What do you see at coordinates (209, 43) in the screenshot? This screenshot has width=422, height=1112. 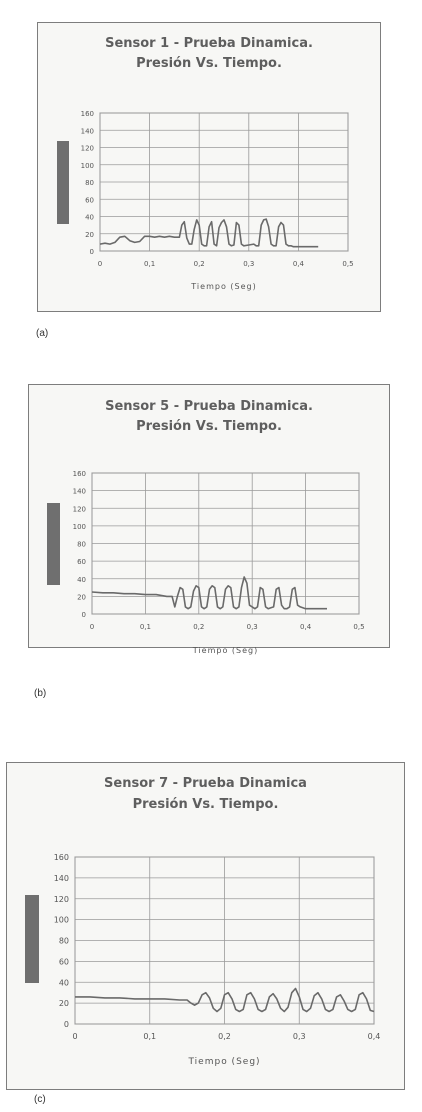 I see `chart-title: Sensor 1 - Prueba Dinamica.` at bounding box center [209, 43].